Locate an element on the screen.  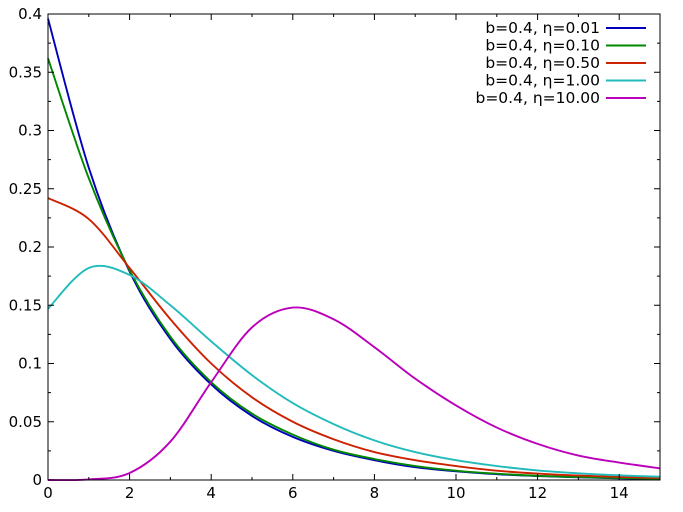
y-tick-label: 0.05 is located at coordinates (25, 422).